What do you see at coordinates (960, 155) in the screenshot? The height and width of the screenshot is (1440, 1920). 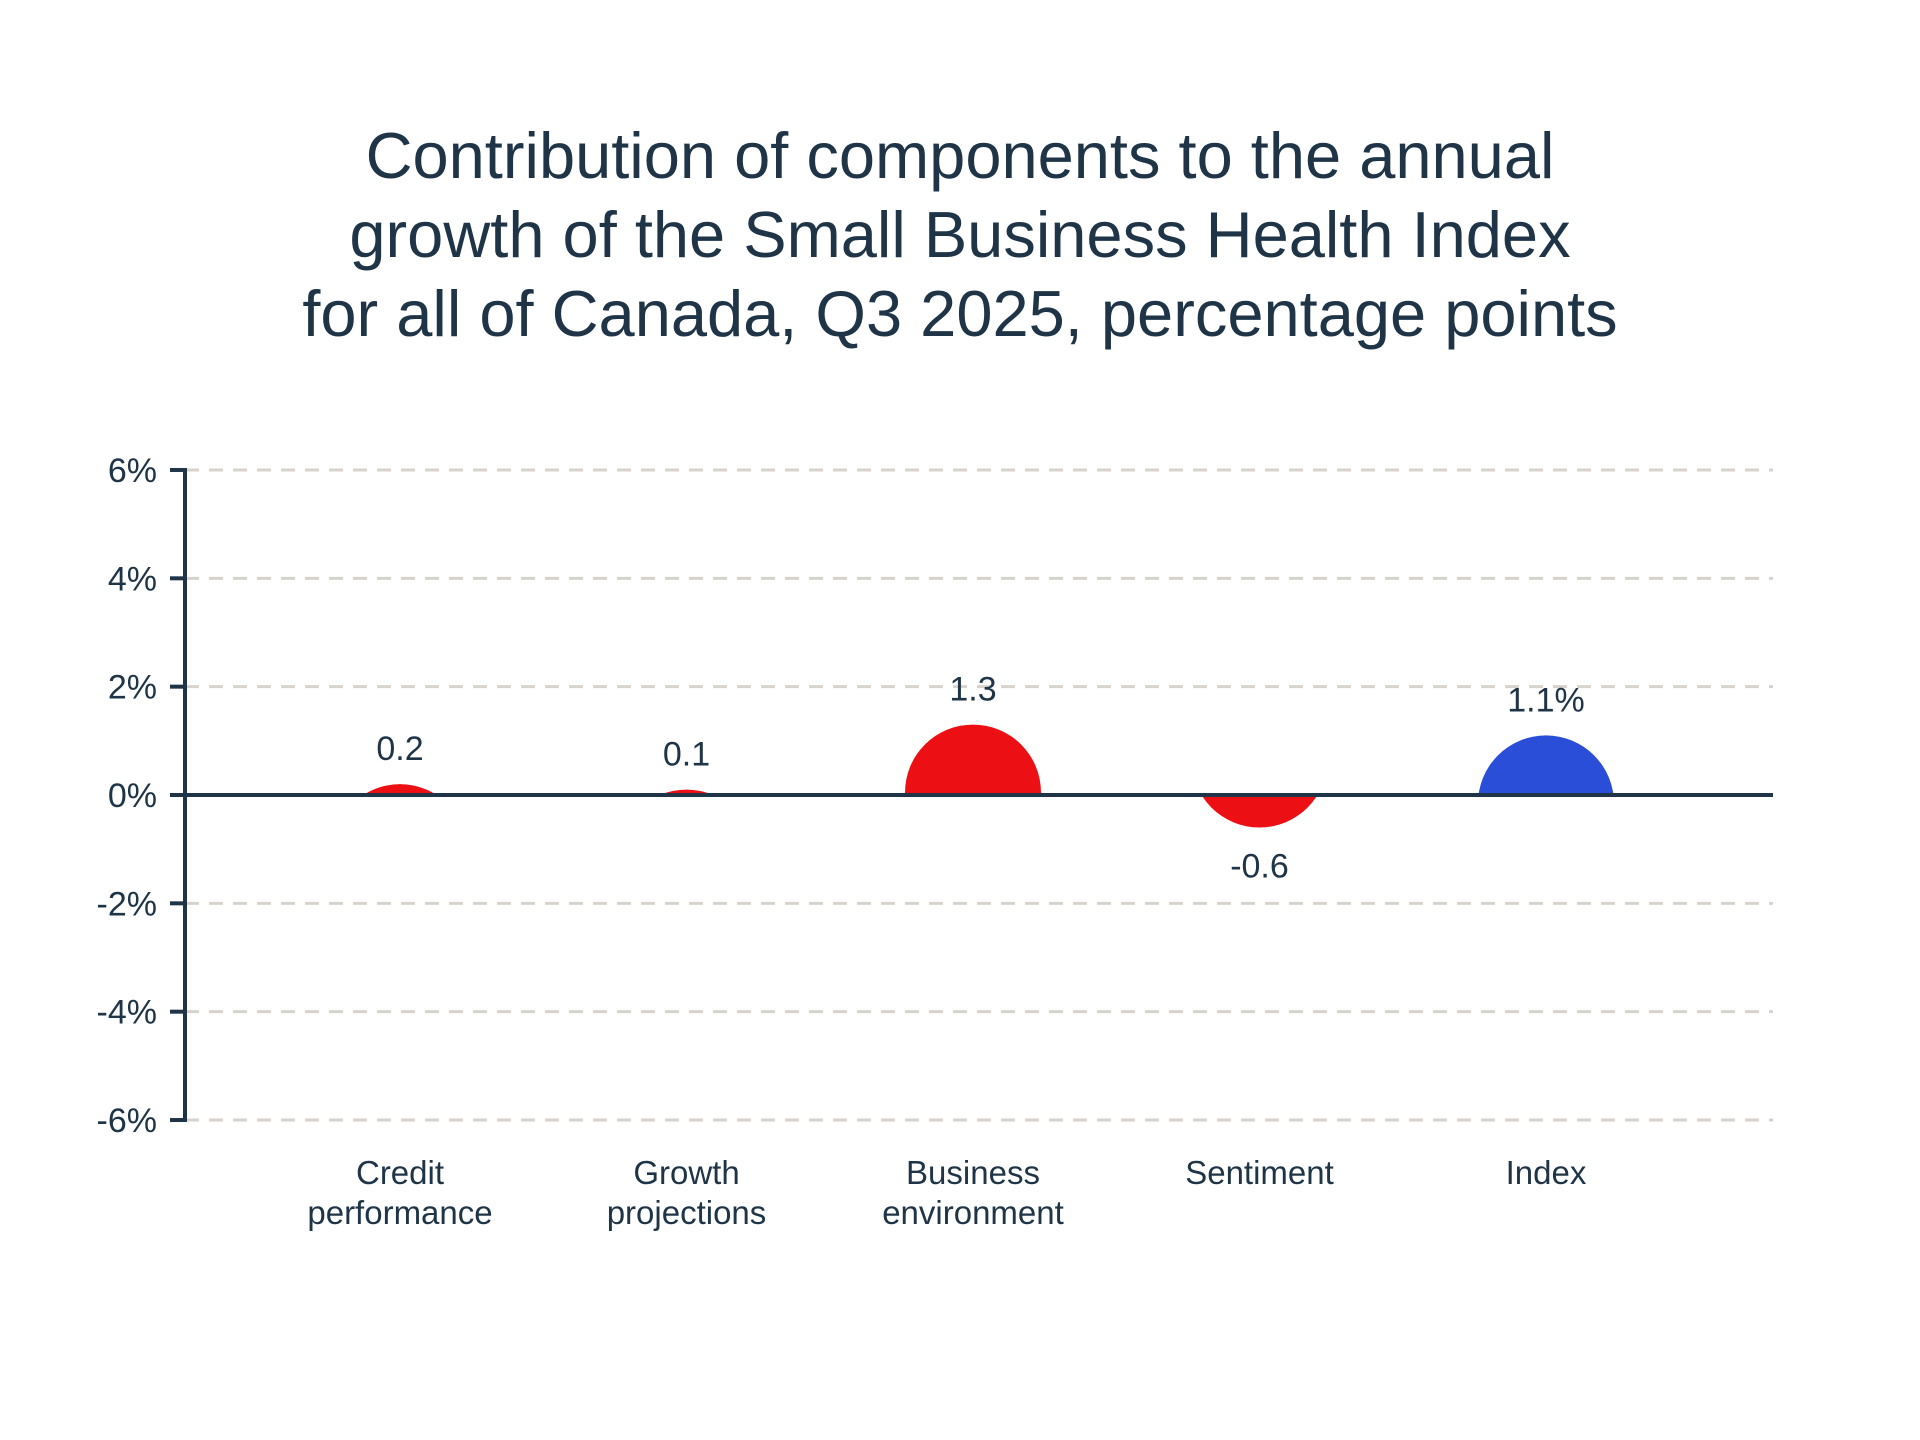 I see `chart-title-line-1: Contribution of components to the annual` at bounding box center [960, 155].